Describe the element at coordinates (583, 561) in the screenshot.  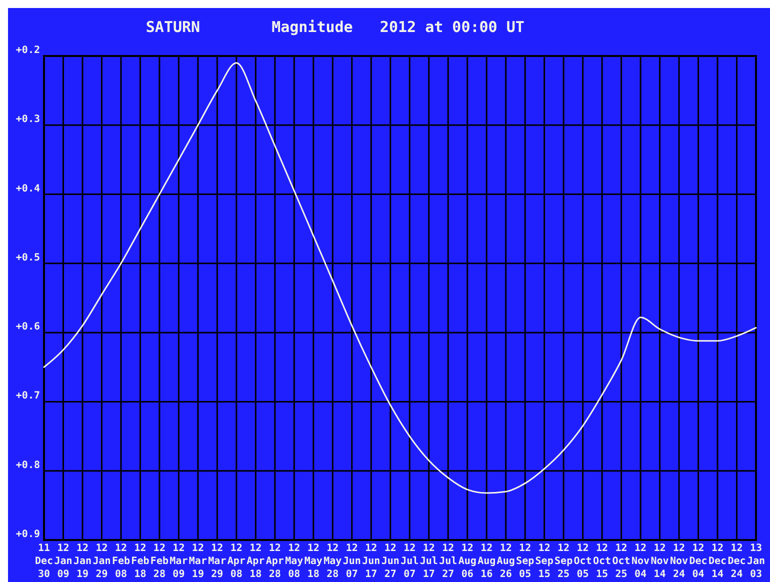
I see `x-tick-label: 12 Oct 05` at that location.